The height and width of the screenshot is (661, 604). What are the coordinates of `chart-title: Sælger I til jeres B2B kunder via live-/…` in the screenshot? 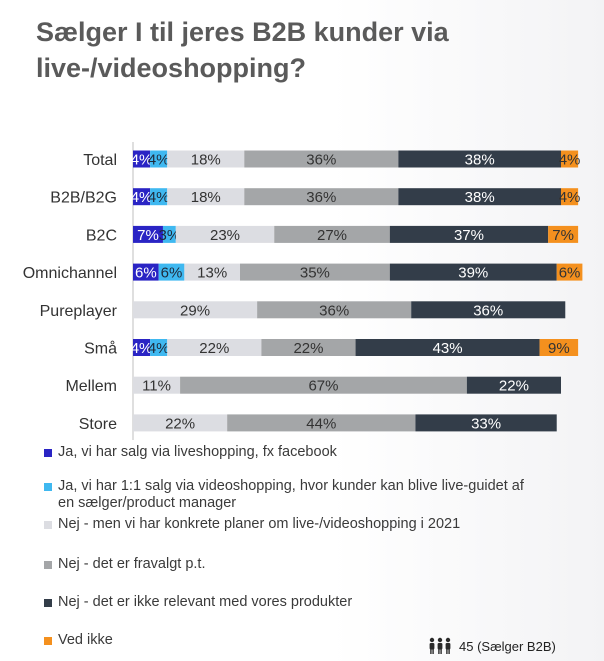 It's located at (242, 50).